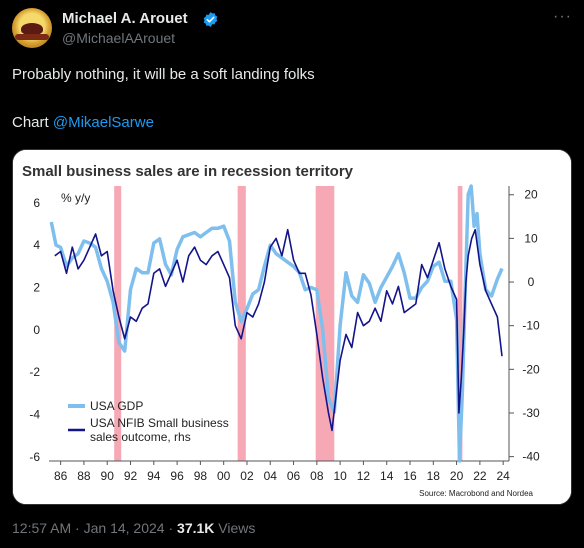 This screenshot has width=584, height=548. Describe the element at coordinates (457, 476) in the screenshot. I see `x-tick-label: 20` at that location.